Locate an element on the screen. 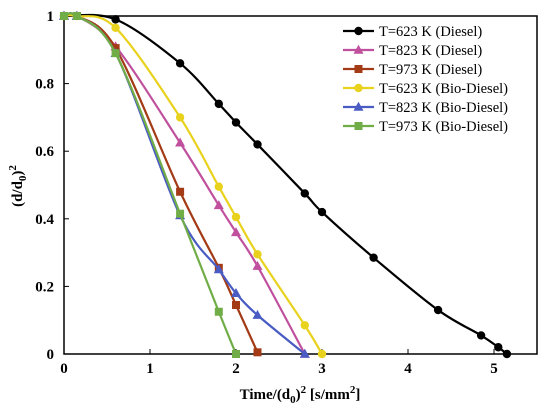 This screenshot has width=550, height=412. x-axis-title-part-d: ] is located at coordinates (357, 395).